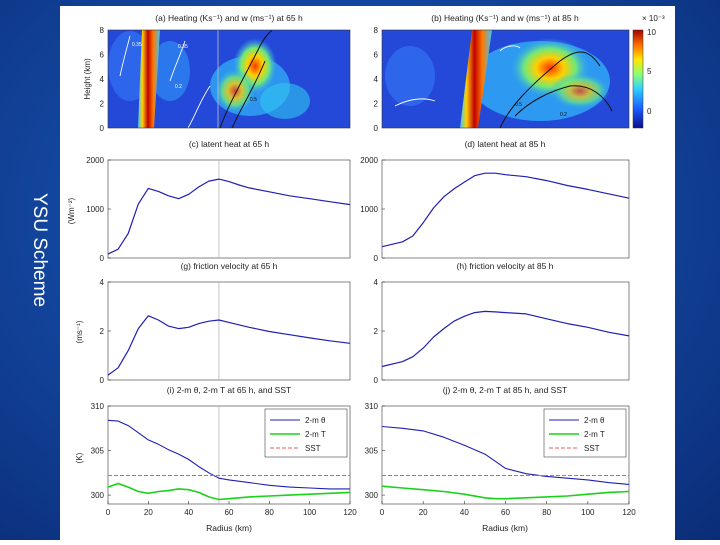  What do you see at coordinates (376, 331) in the screenshot?
I see `panel-h-ytick-1: 2` at bounding box center [376, 331].